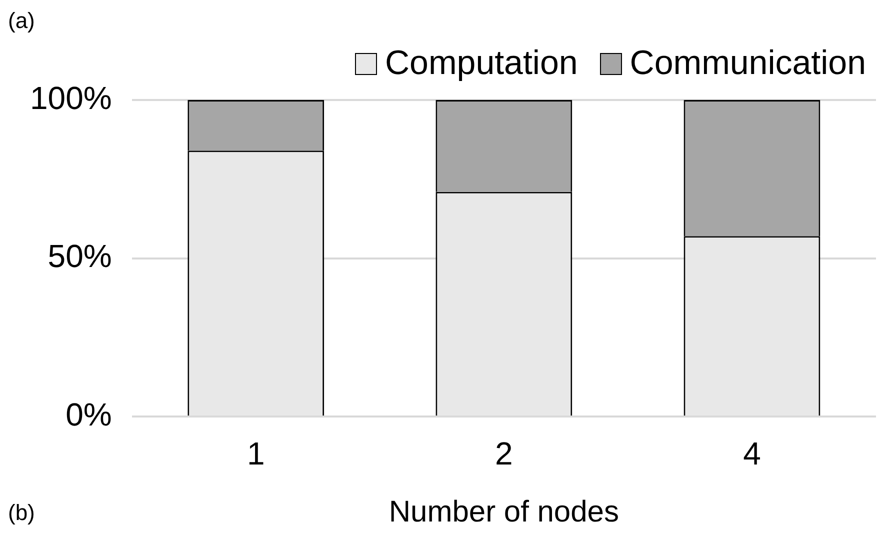 This screenshot has height=541, width=896. What do you see at coordinates (89, 414) in the screenshot?
I see `y-tick-label: 0%` at bounding box center [89, 414].